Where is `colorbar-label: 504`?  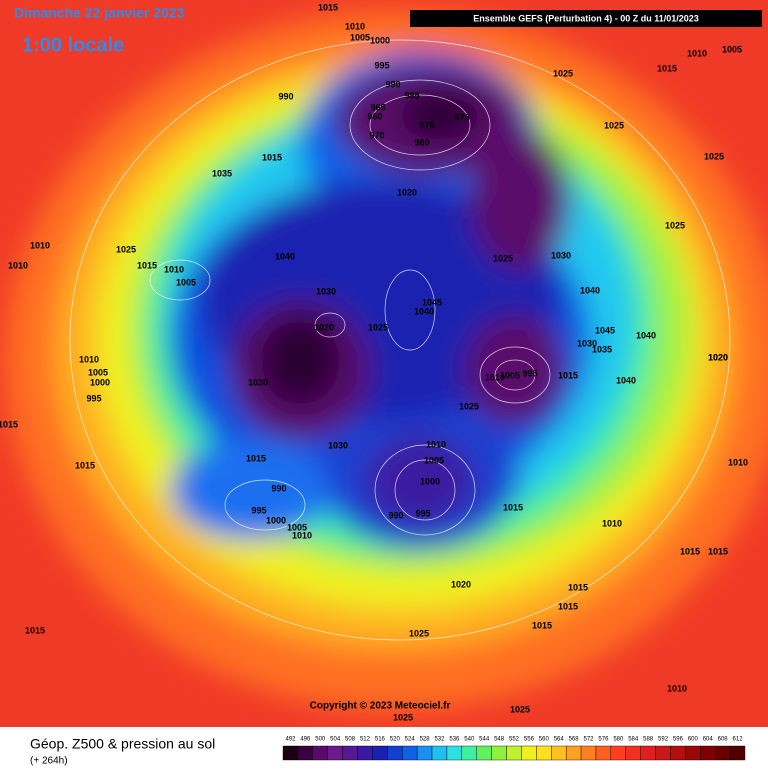
colorbar-label: 504 is located at coordinates (335, 740).